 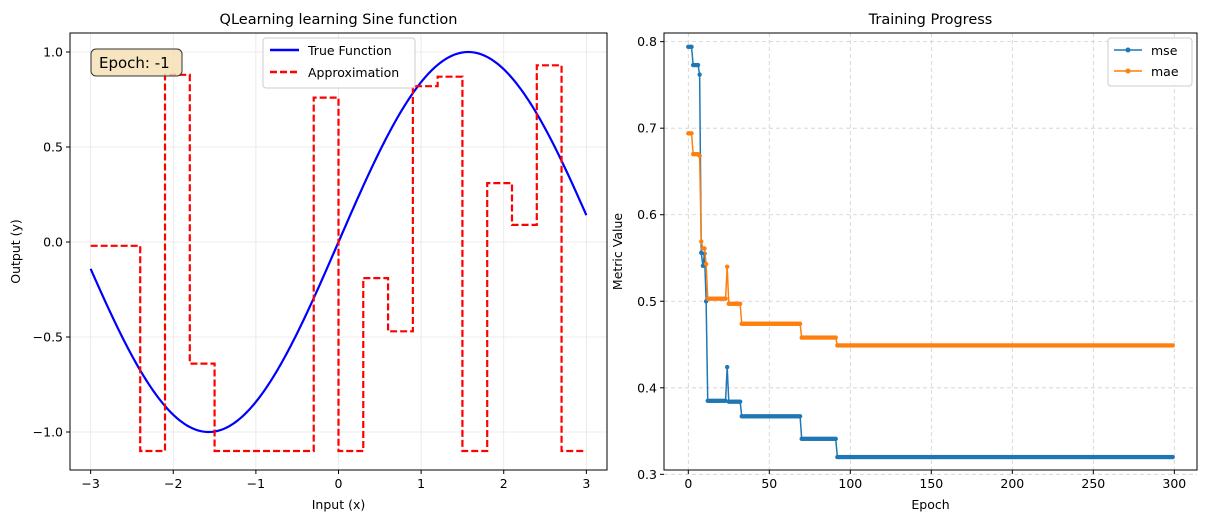 What do you see at coordinates (1093, 483) in the screenshot?
I see `right-x-tick-label: 250` at bounding box center [1093, 483].